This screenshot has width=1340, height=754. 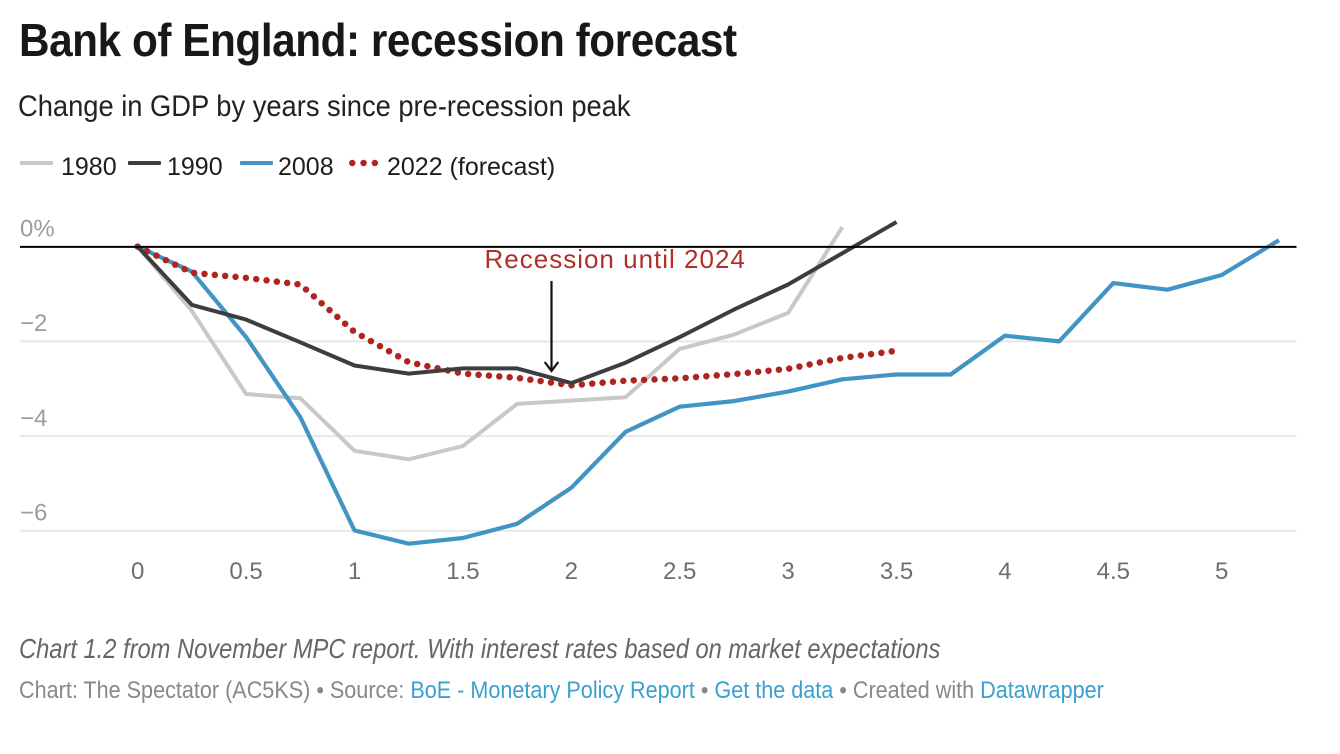 I want to click on svg-text: −6, so click(x=33, y=513).